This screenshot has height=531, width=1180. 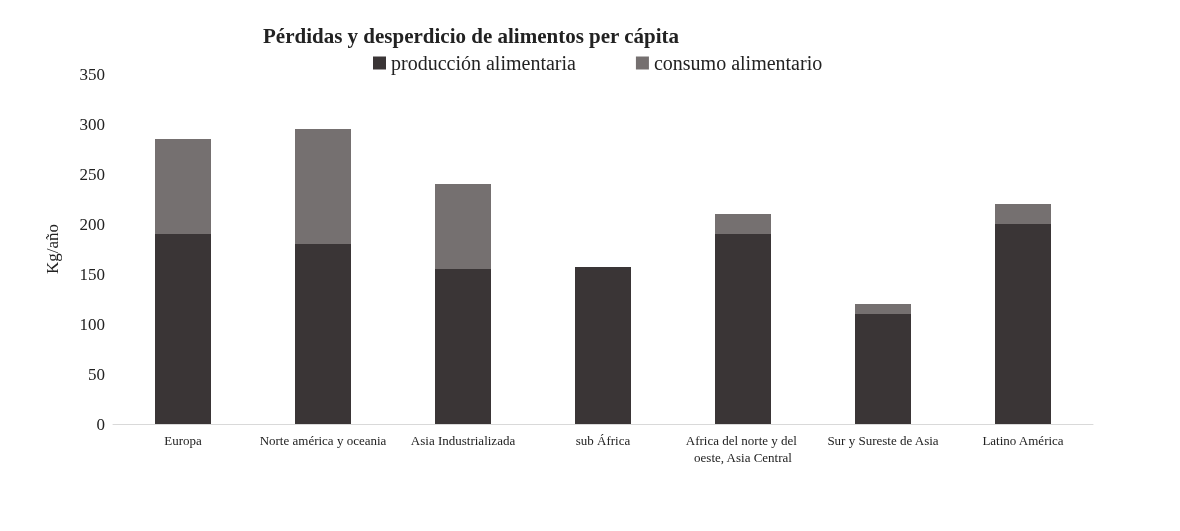 I want to click on legend-label: consumo alimentario, so click(x=738, y=63).